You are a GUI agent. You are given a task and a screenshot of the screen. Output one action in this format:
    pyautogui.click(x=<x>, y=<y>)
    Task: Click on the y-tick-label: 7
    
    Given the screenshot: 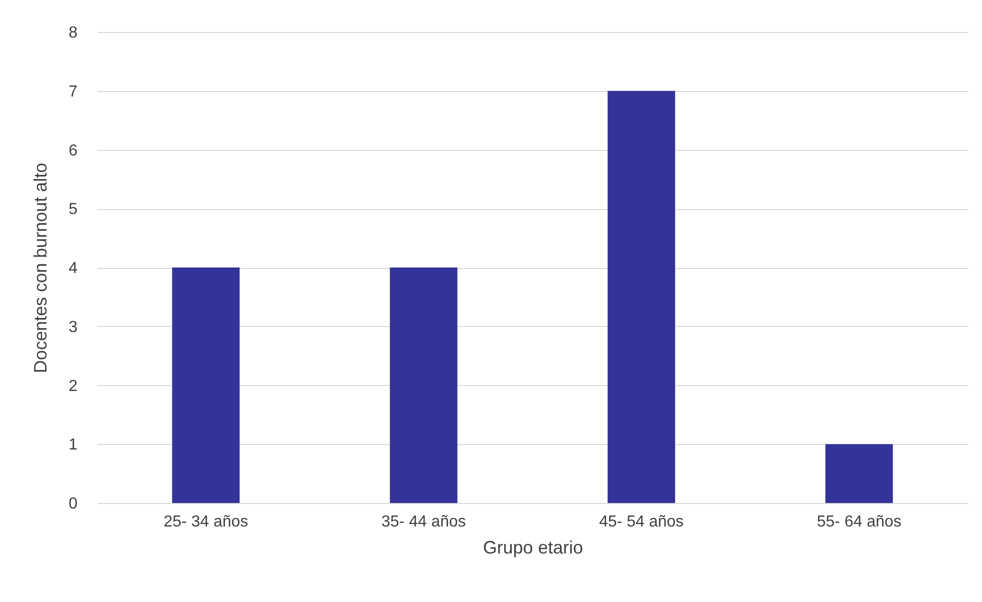 What is the action you would take?
    pyautogui.click(x=73, y=91)
    